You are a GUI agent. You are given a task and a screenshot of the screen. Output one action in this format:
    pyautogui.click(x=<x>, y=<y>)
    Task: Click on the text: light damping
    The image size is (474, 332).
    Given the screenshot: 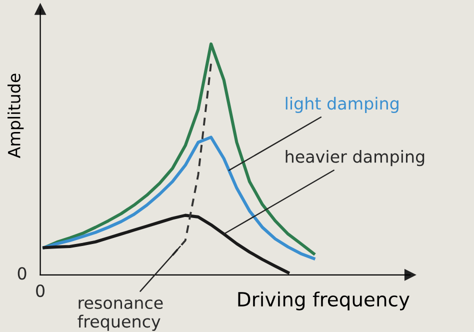 What is the action you would take?
    pyautogui.click(x=342, y=104)
    